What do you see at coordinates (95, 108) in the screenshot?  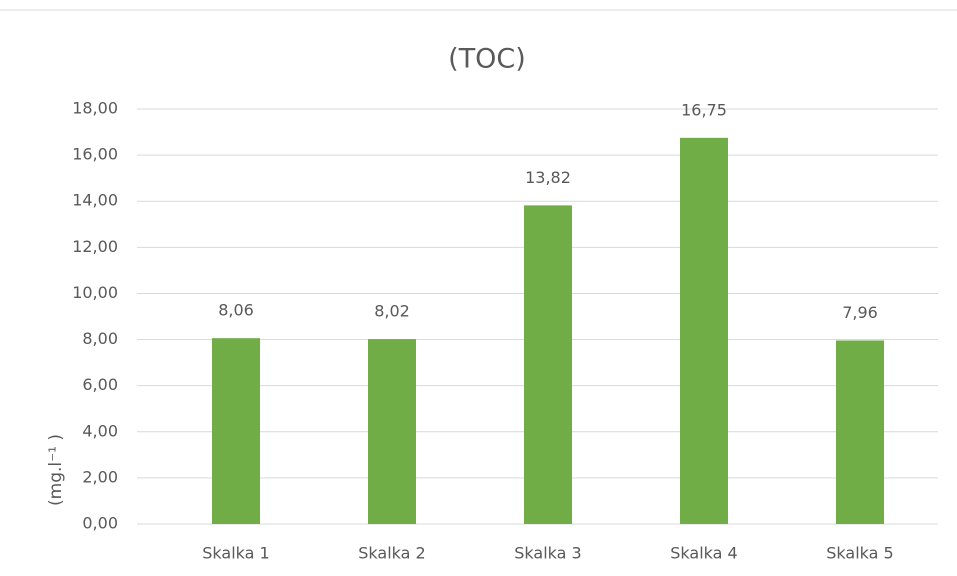 I see `y-tick-label: 18,00` at bounding box center [95, 108].